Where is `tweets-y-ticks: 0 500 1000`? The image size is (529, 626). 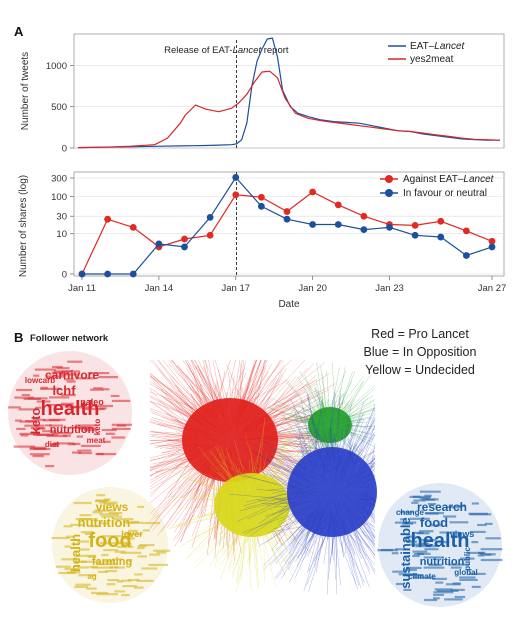 tweets-y-ticks: 0 500 1000 is located at coordinates (60, 108).